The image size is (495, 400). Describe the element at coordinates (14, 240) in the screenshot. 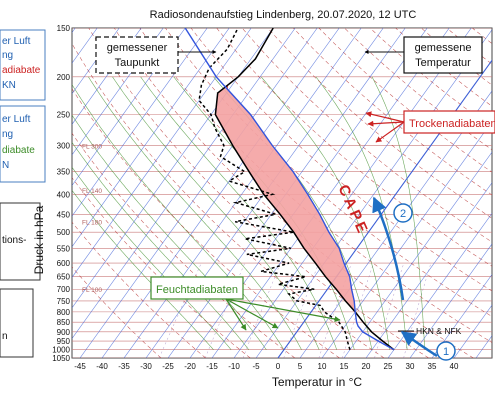

I see `side-box-3-line-2: tions-` at that location.